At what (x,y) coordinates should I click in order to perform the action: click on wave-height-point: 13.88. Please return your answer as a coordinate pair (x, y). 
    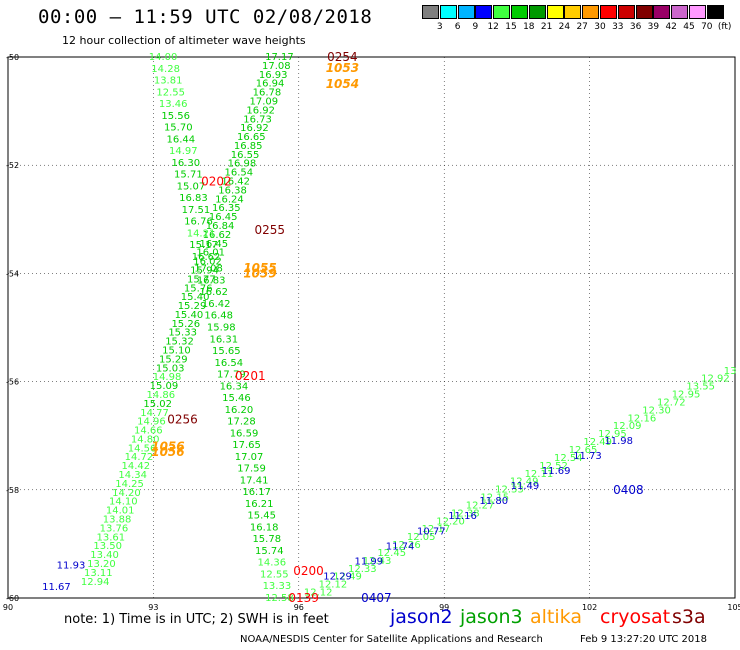
    Looking at the image, I should click on (117, 520).